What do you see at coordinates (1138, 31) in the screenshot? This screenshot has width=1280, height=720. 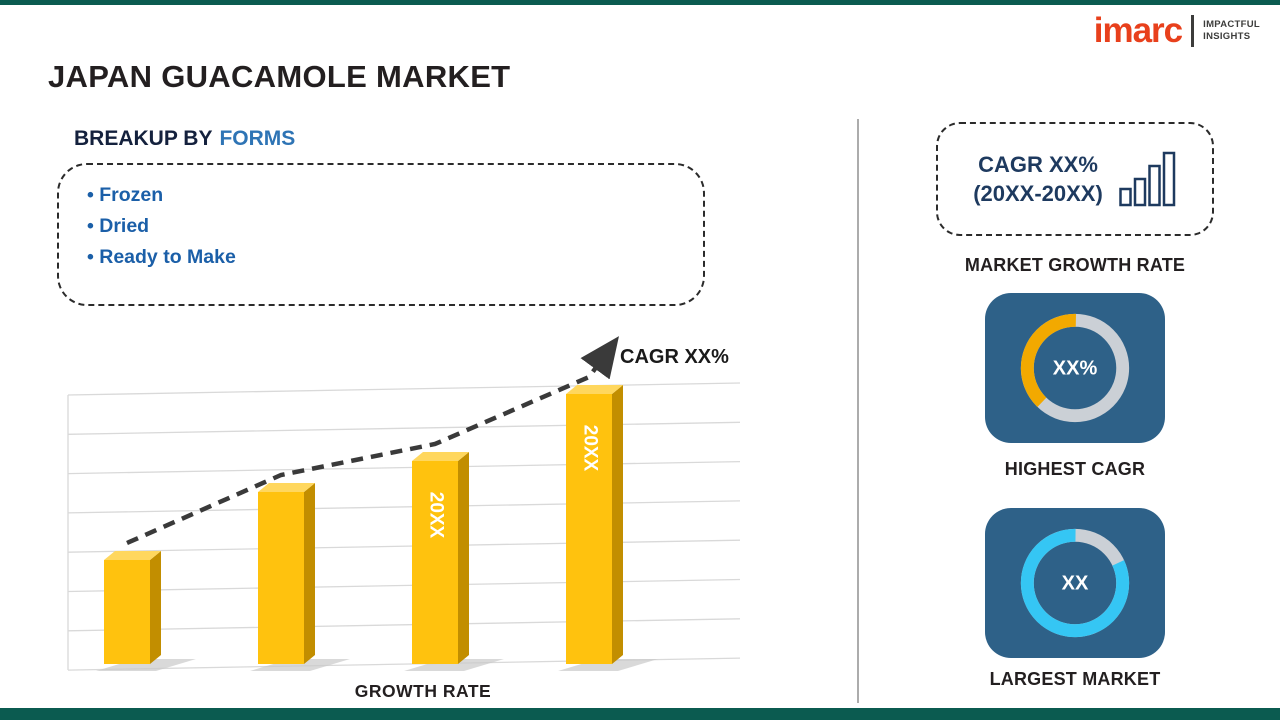 I see `logo-brand-text: imarc` at bounding box center [1138, 31].